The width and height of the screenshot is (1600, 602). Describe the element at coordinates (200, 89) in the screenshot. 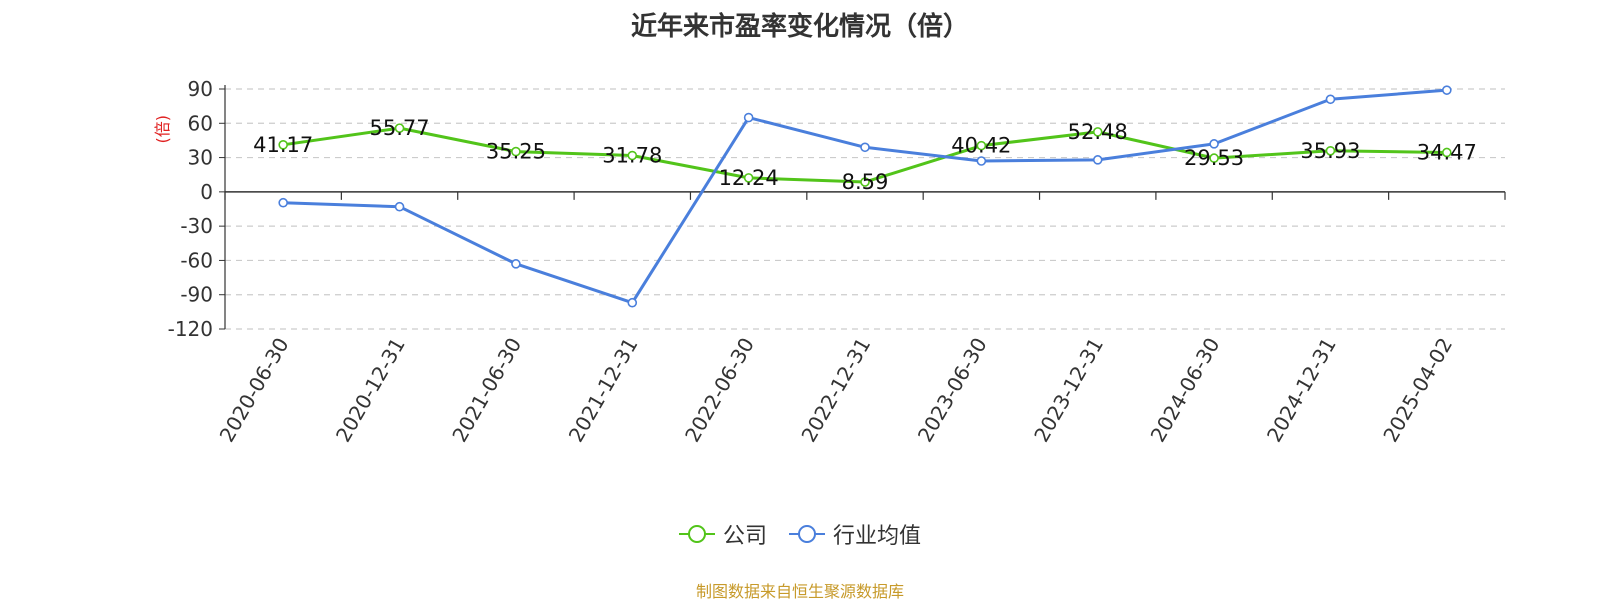

I see `y-tick-label: 90` at that location.